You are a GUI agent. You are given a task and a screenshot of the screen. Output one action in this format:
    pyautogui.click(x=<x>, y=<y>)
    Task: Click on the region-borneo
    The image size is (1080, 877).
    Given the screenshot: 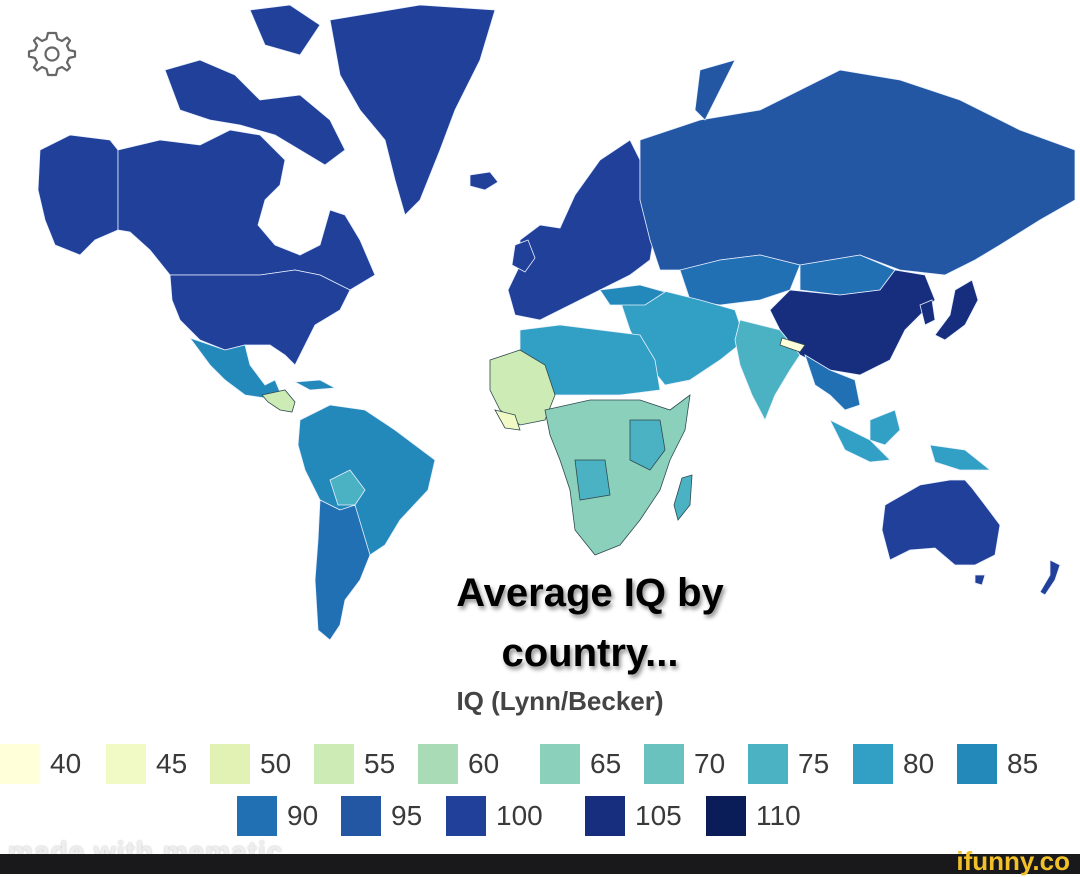 What is the action you would take?
    pyautogui.click(x=885, y=427)
    